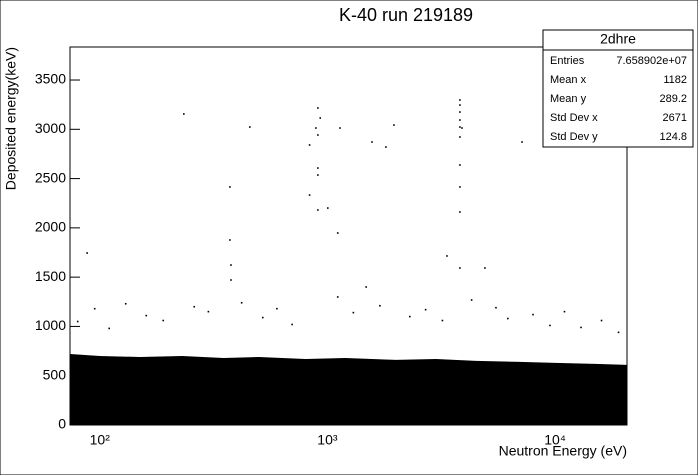 This screenshot has height=475, width=698. Describe the element at coordinates (568, 80) in the screenshot. I see `stats-label: Mean x` at that location.